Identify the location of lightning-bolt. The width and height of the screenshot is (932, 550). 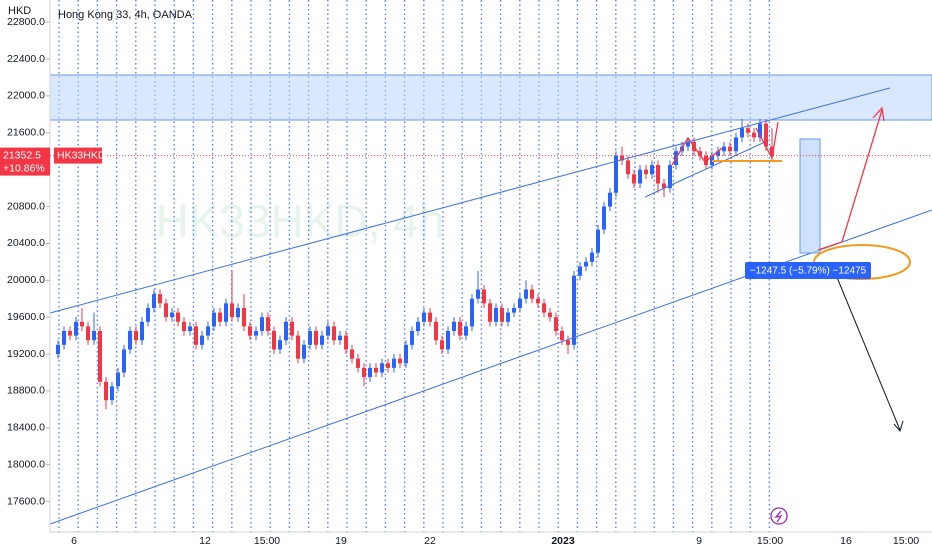
(778, 516).